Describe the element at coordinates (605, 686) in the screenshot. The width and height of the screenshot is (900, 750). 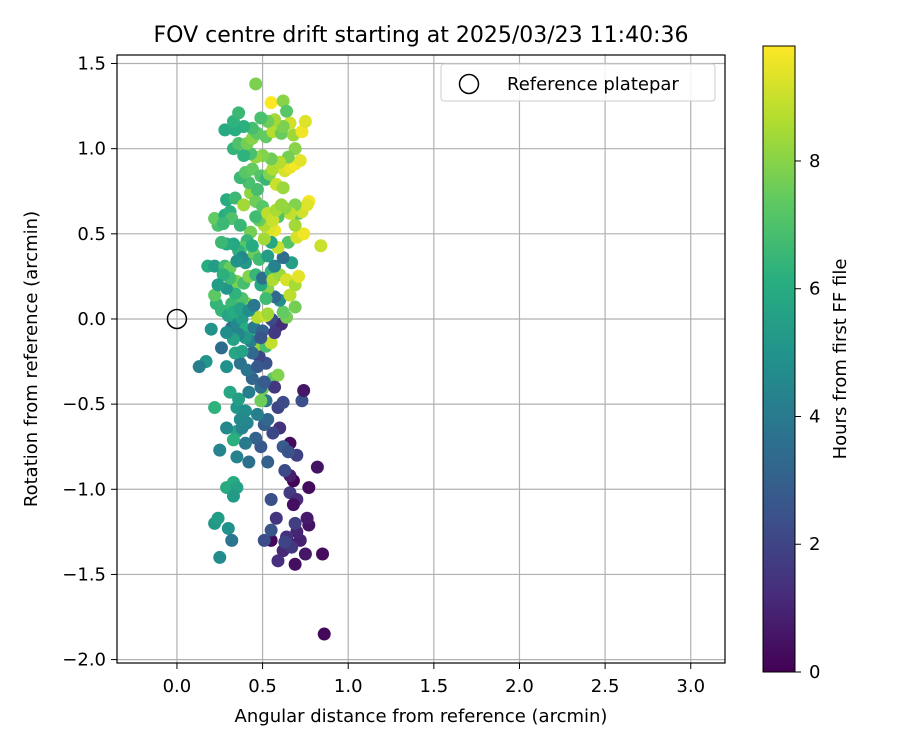
I see `x-tick-label: 2.5` at that location.